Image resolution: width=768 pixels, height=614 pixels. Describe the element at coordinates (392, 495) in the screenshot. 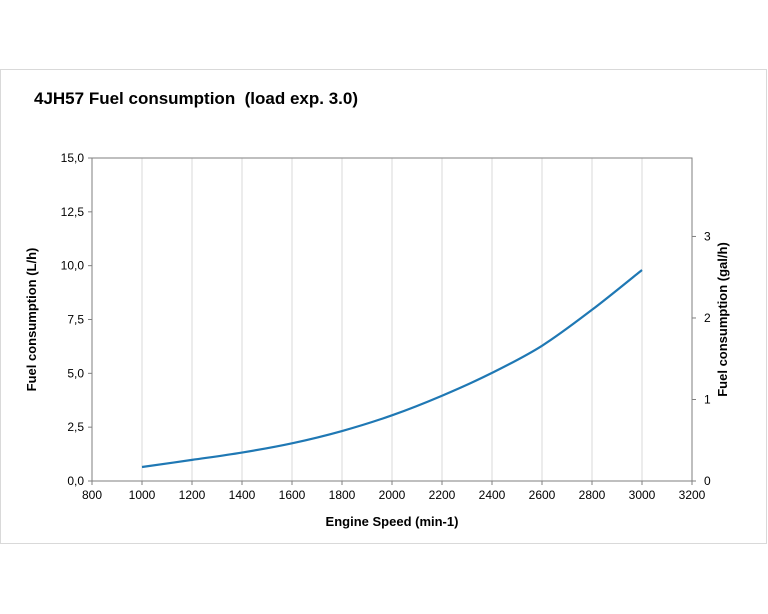

I see `x-tick-label: 2000` at that location.